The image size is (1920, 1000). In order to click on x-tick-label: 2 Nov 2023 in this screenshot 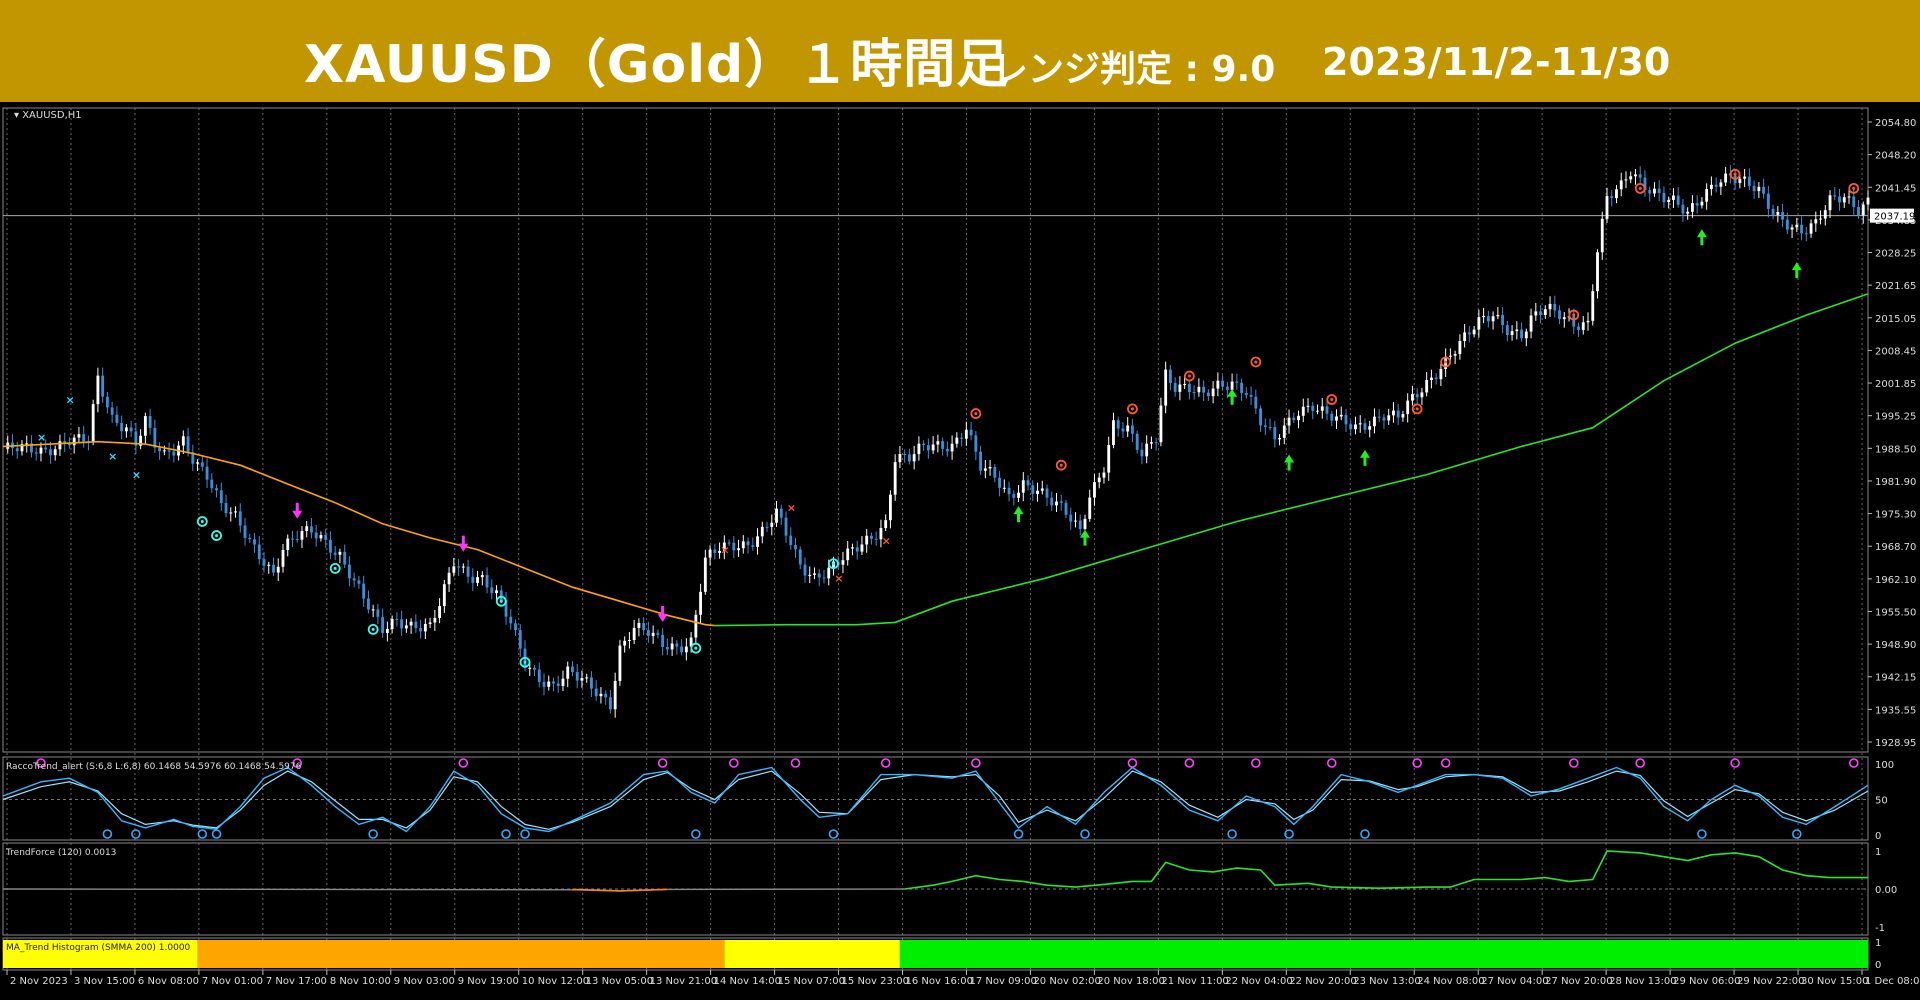, I will do `click(39, 981)`.